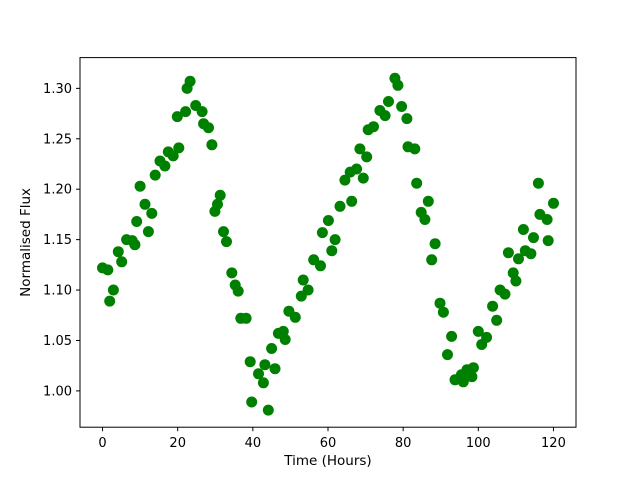 The height and width of the screenshot is (484, 640). I want to click on y-tick-label: 1.25, so click(57, 139).